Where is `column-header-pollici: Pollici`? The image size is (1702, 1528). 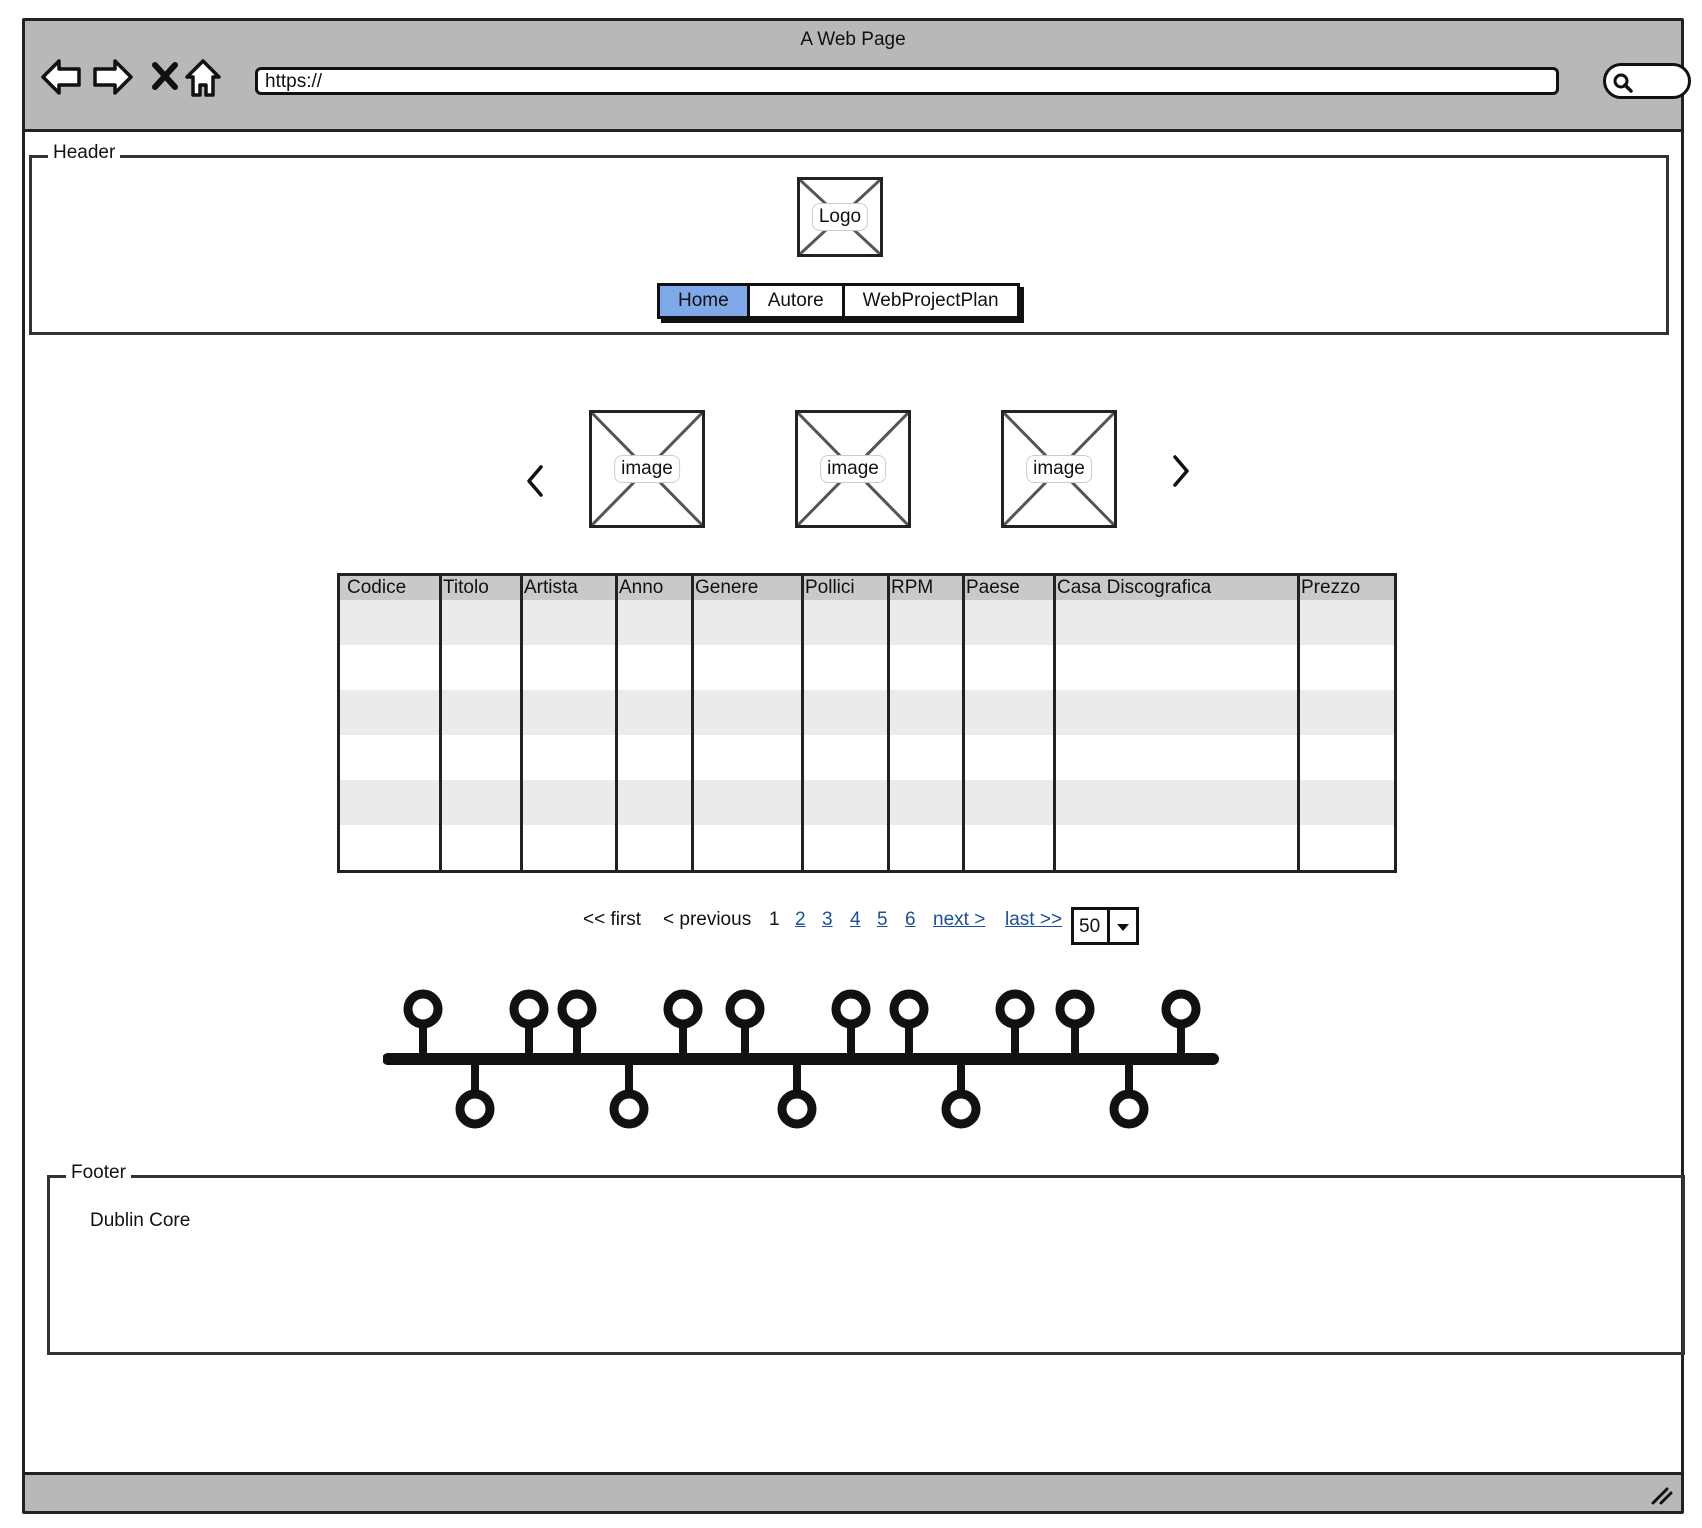 column-header-pollici: Pollici is located at coordinates (830, 587).